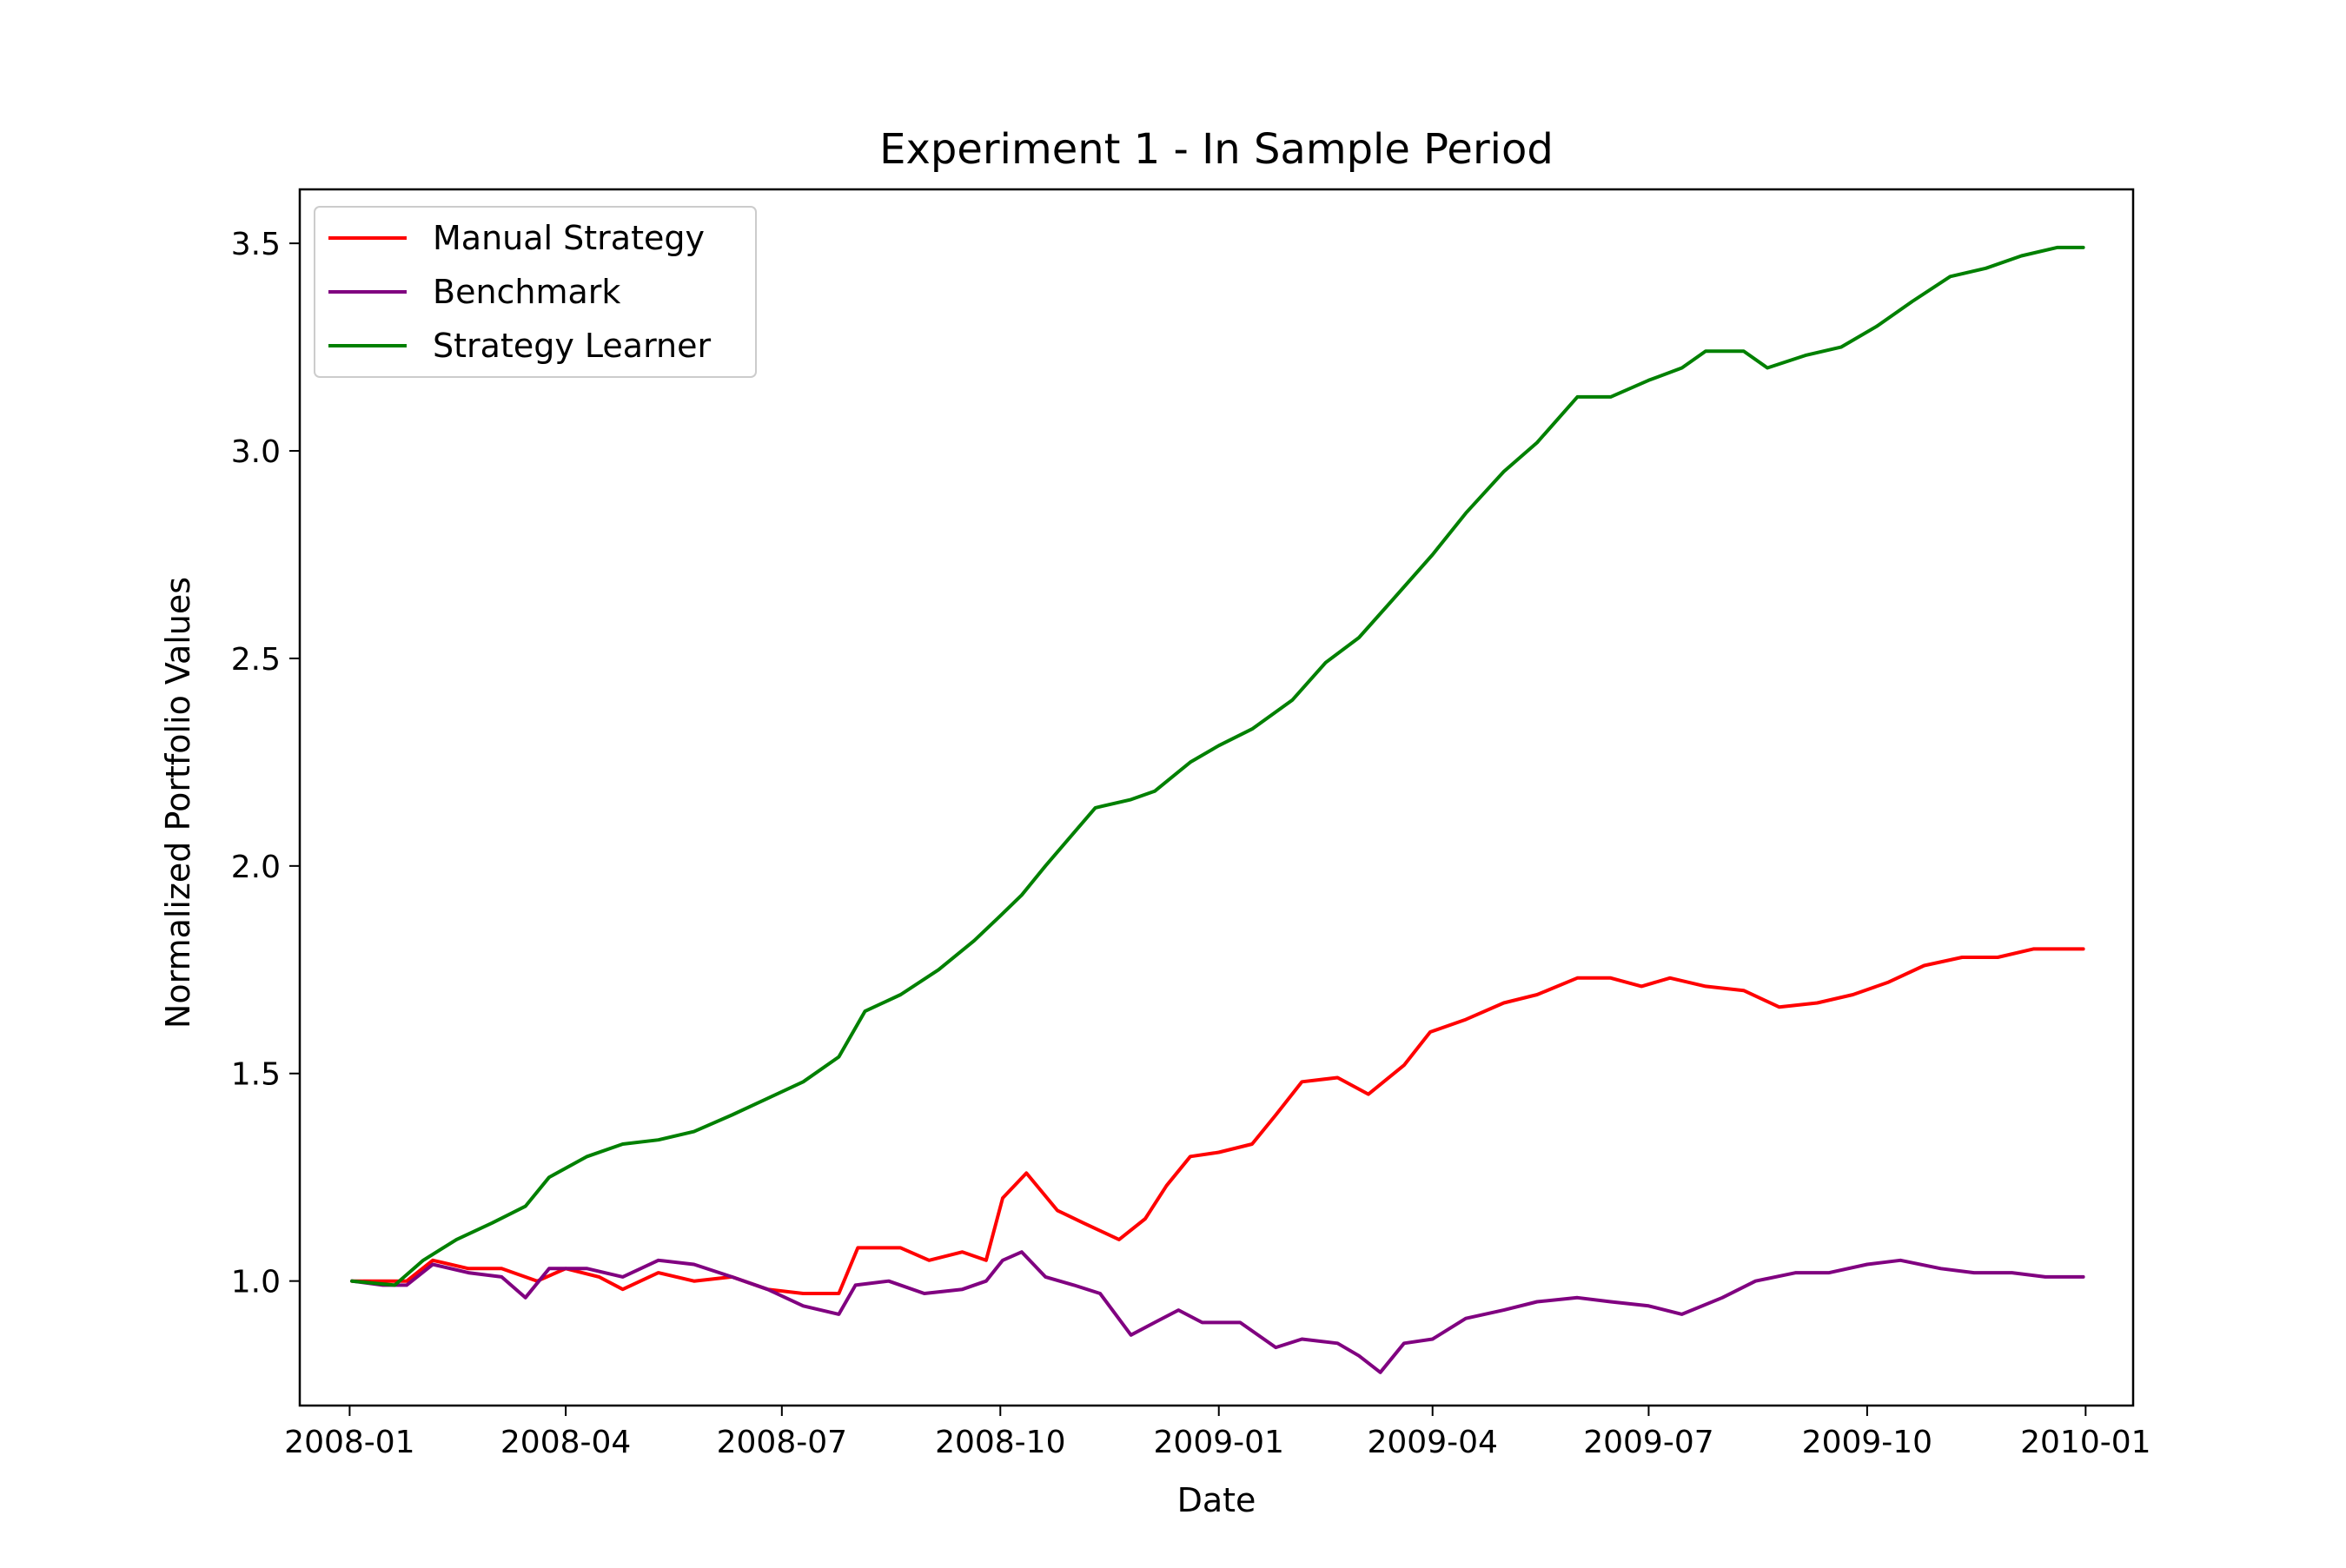 The image size is (2346, 1568). I want to click on legend: Manual Strategy Benchmark Strategy Learner, so click(536, 292).